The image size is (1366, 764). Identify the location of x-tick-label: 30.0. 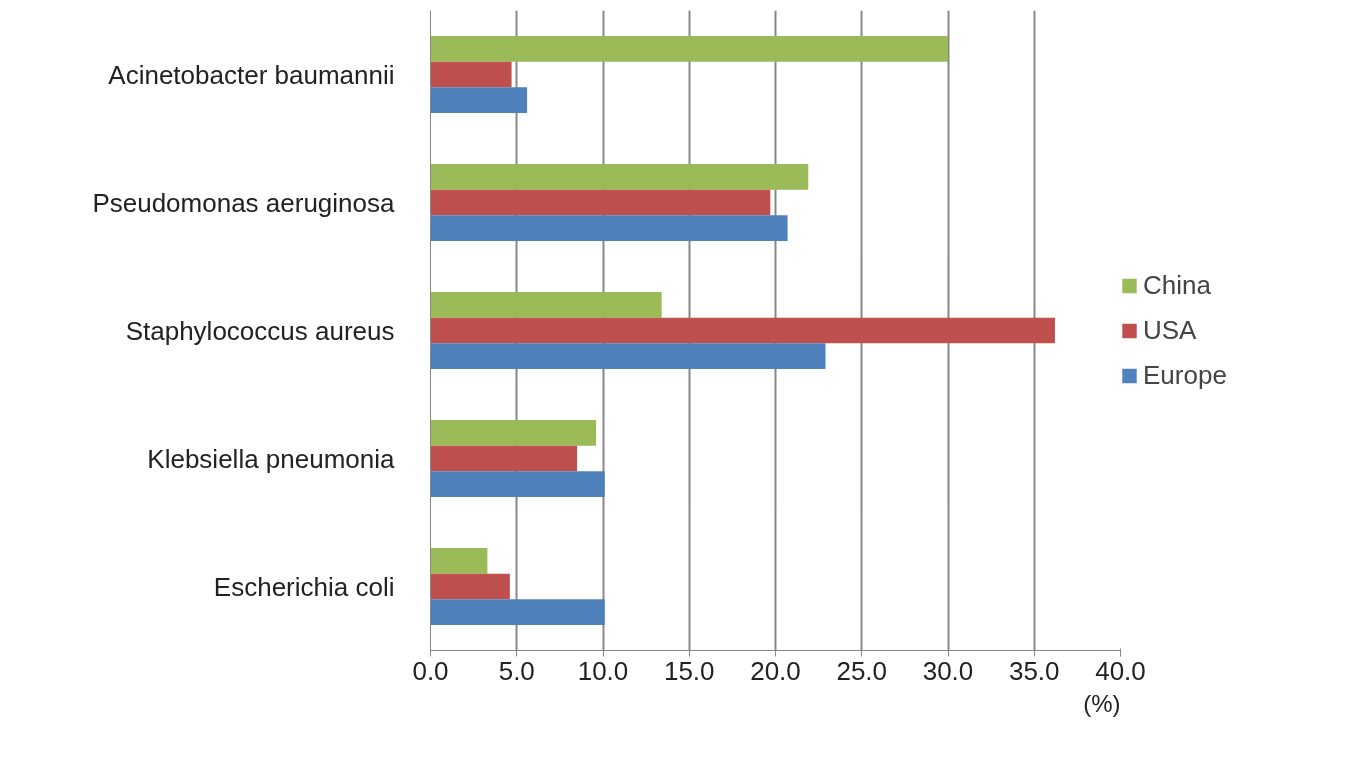
(948, 670).